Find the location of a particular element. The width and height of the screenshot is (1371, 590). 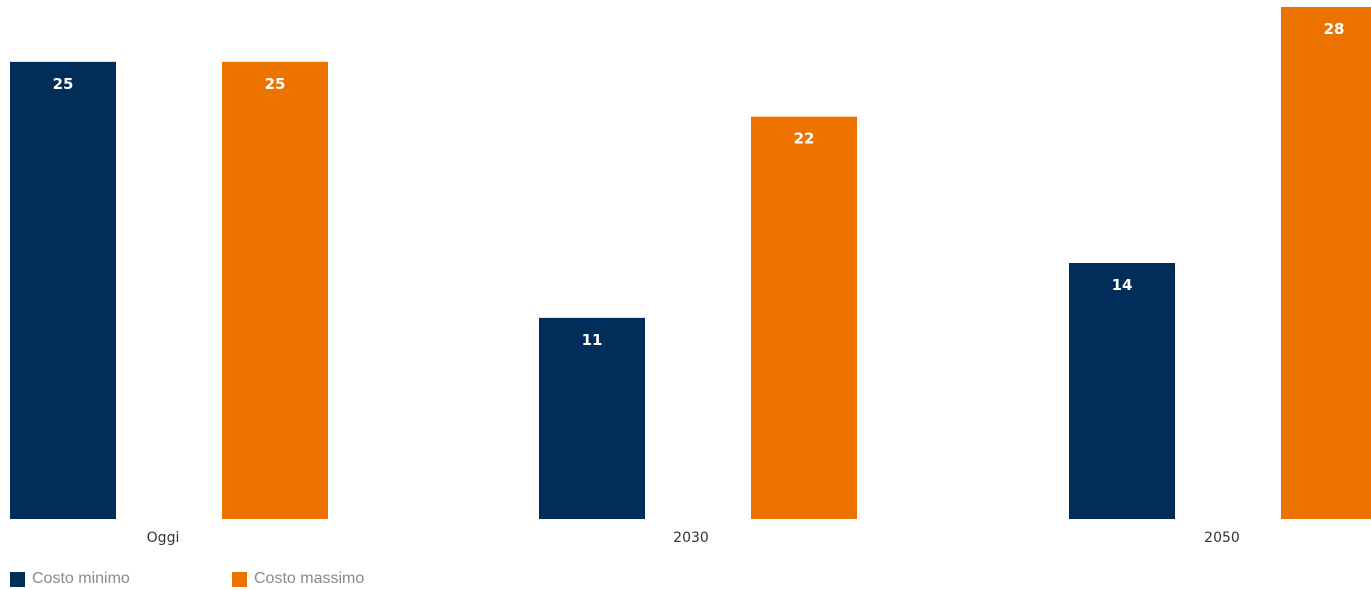

bar-min-2030 is located at coordinates (592, 418).